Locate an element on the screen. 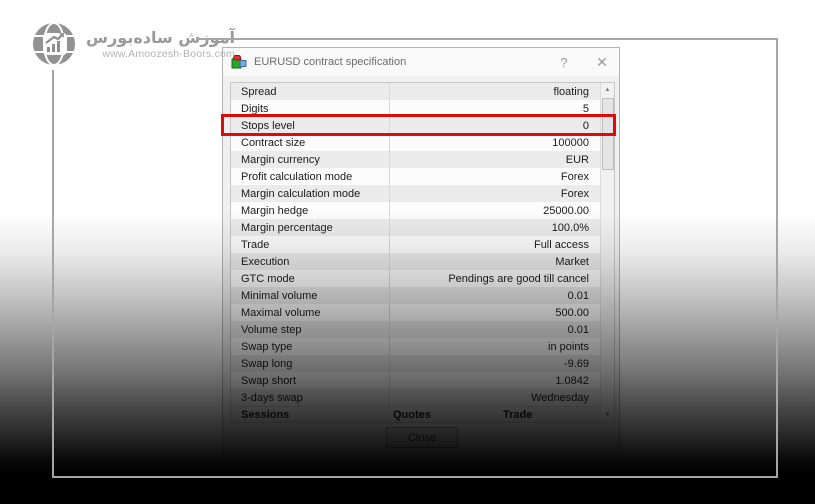 The height and width of the screenshot is (504, 815). site-watermark: آموزش ساده‌بورس www.Amoozesh-Boors.com is located at coordinates (132, 44).